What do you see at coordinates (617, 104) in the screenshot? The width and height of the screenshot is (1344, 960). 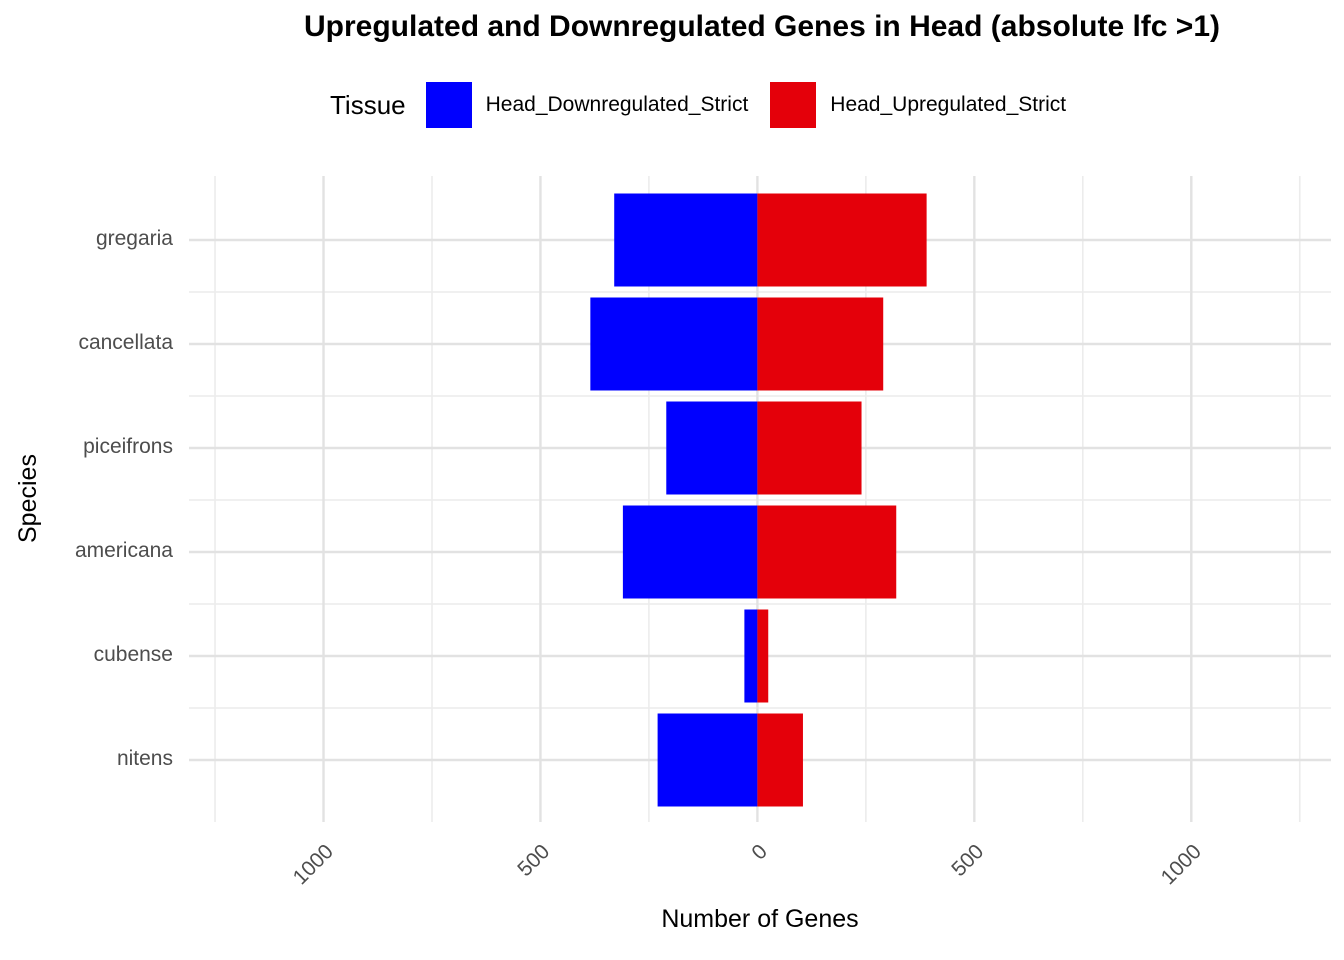 I see `legend-label-Head_Downregulated_Strict: Head_Downregulated_Strict` at bounding box center [617, 104].